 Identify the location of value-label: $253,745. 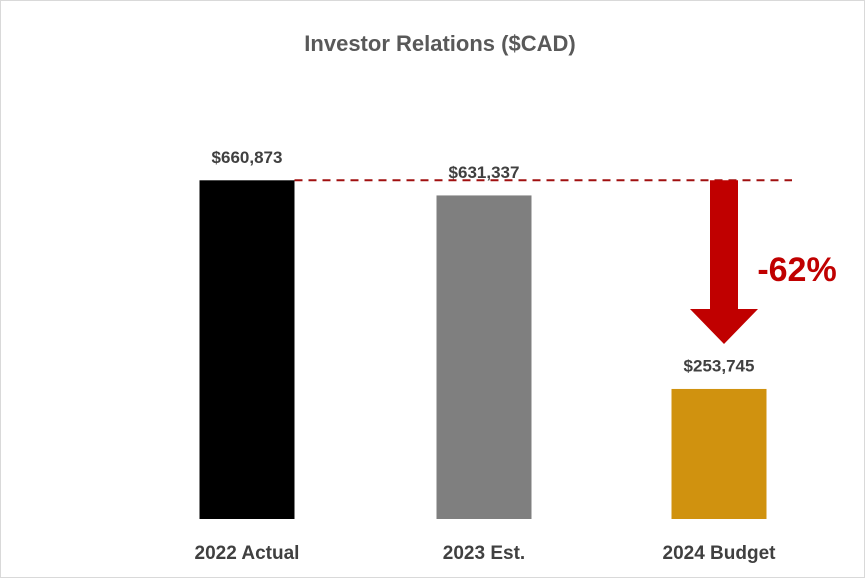
(719, 365).